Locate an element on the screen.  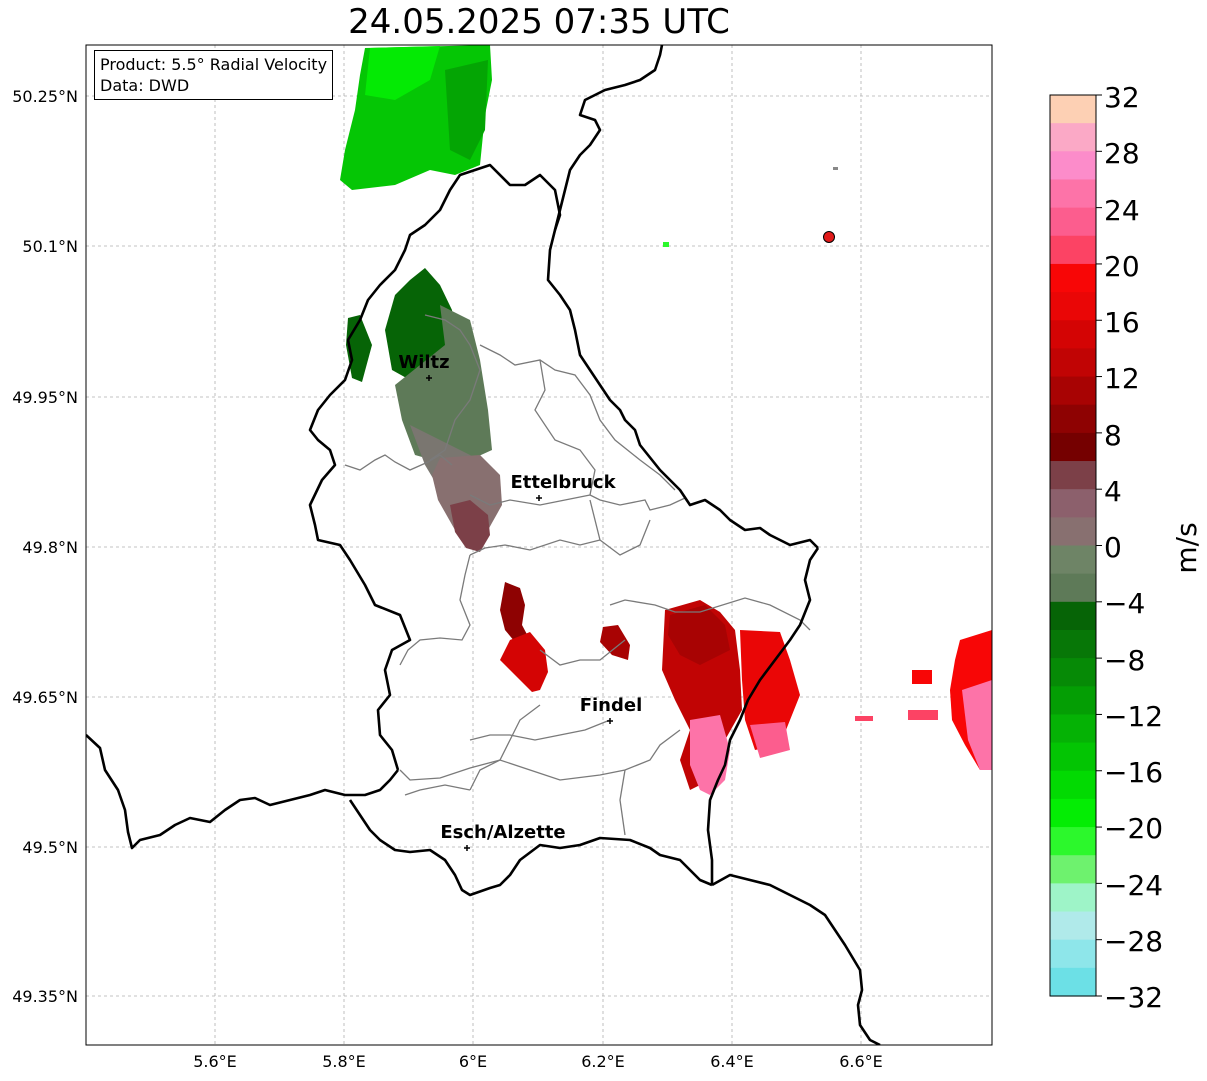
data-source-label: Data: DWD is located at coordinates (145, 85).